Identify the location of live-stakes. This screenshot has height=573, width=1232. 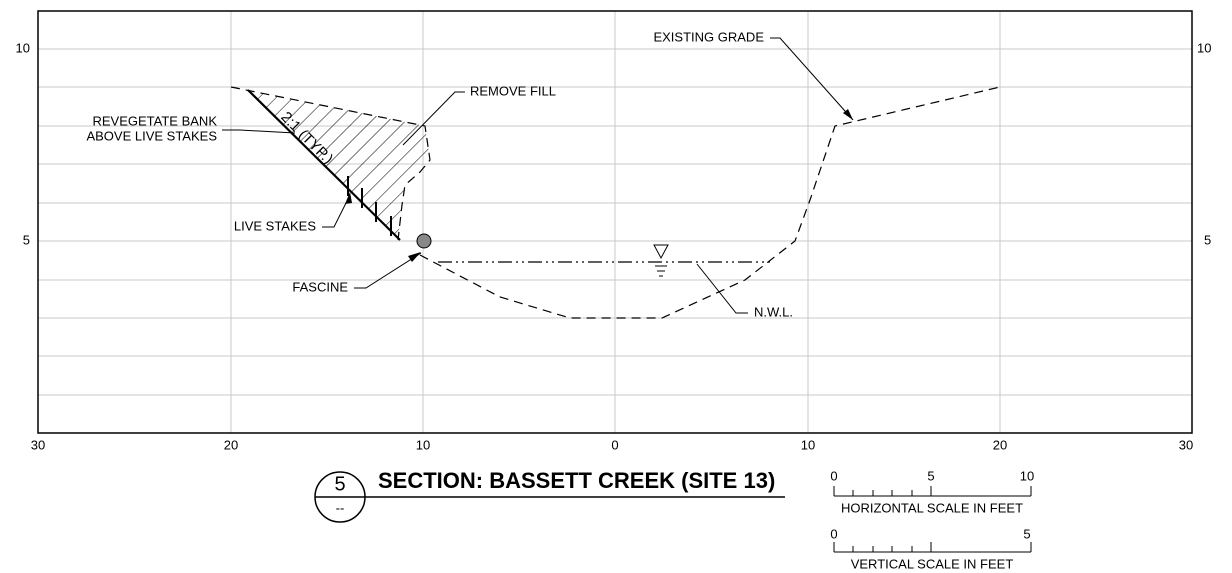
(369, 206).